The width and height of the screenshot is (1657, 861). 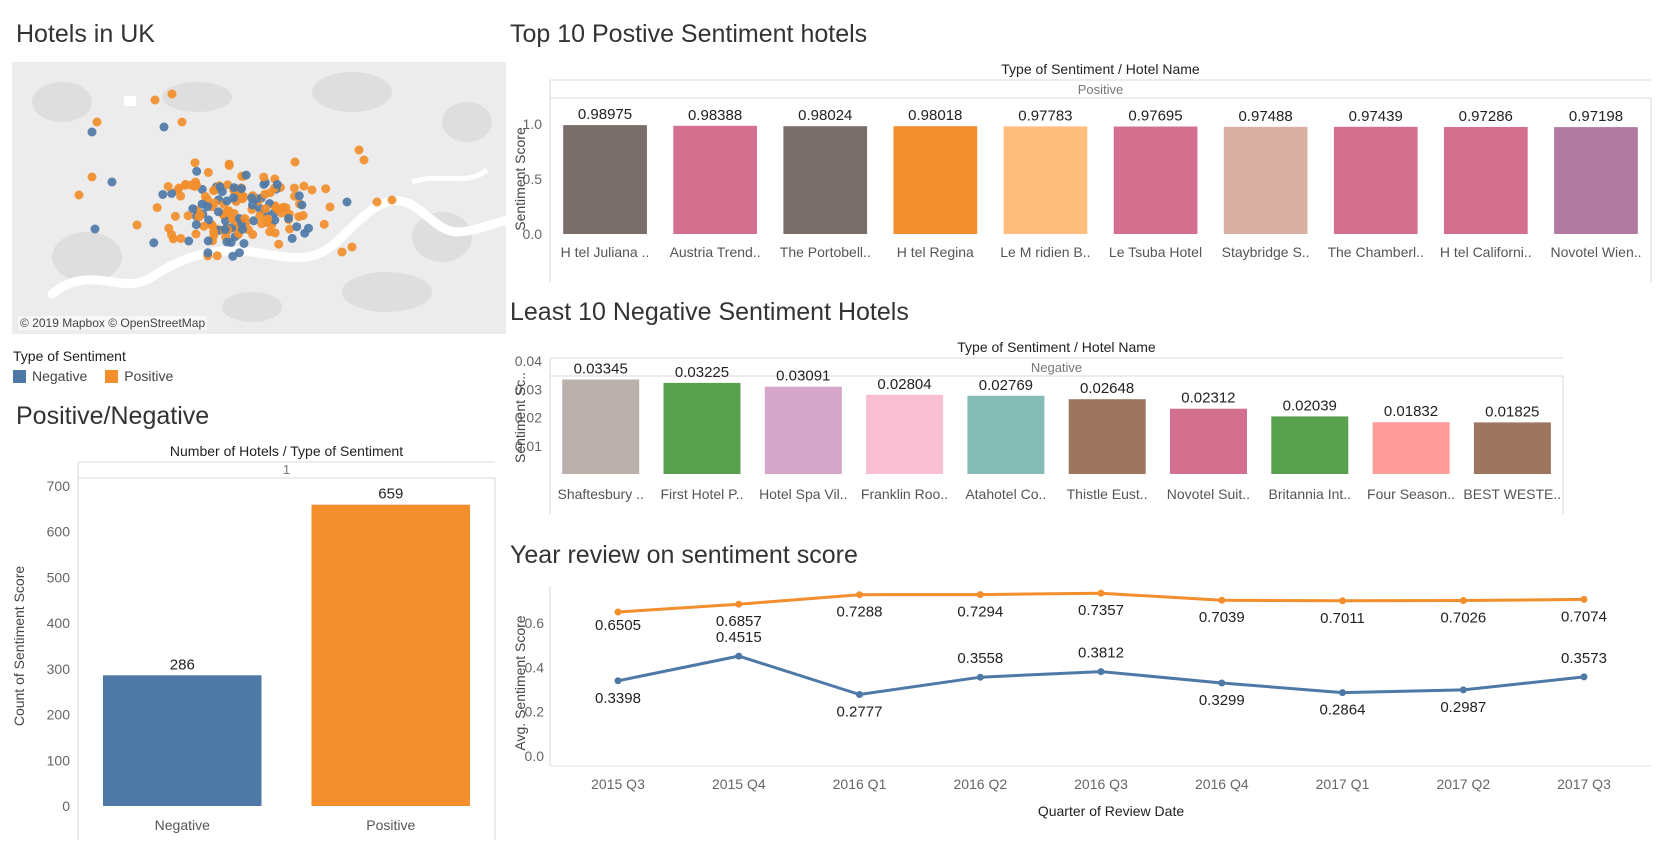 I want to click on y-tick-label: 400, so click(x=59, y=623).